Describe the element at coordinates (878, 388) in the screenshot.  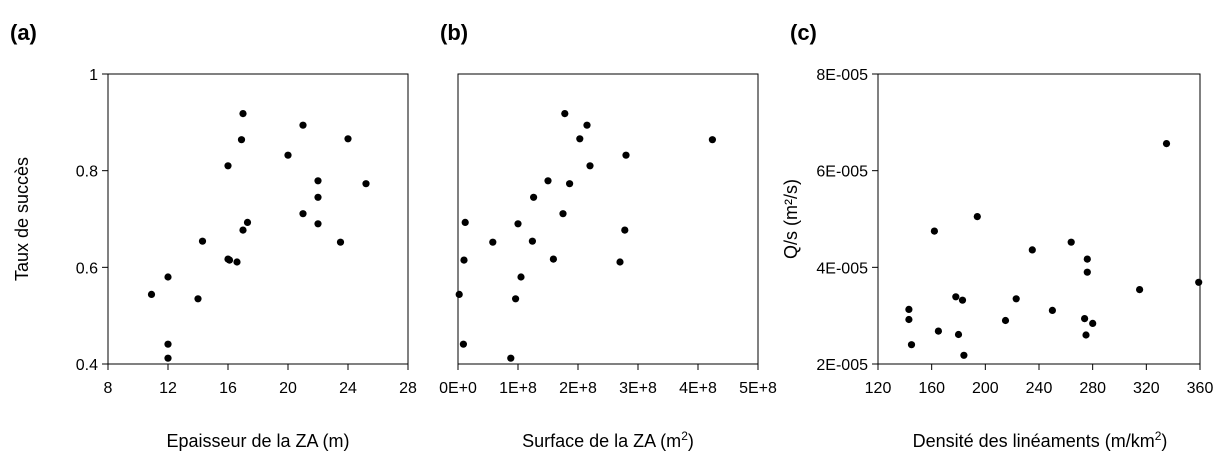
I see `x-tick-label-c: 120` at that location.